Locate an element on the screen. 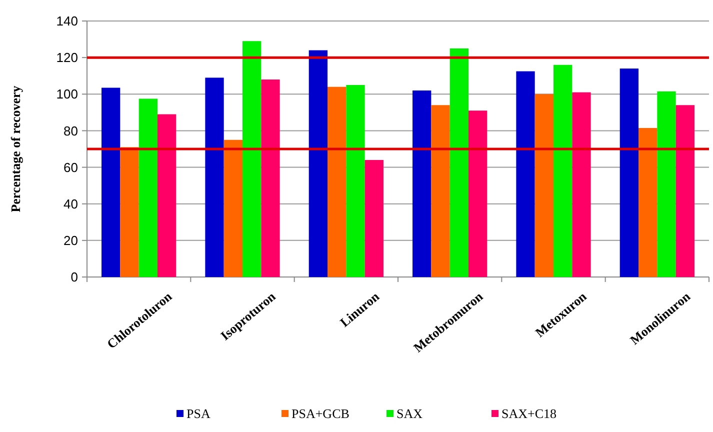  y-tick-label: 60 is located at coordinates (71, 167).